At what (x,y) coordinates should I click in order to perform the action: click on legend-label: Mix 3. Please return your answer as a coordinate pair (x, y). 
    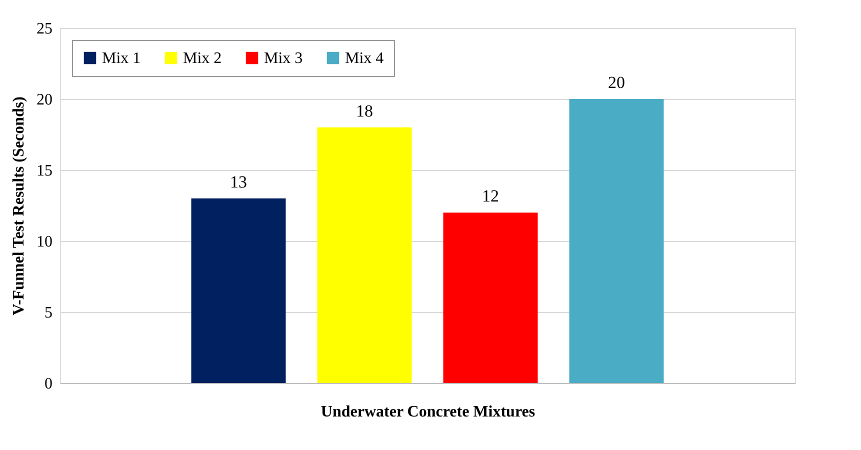
    Looking at the image, I should click on (283, 58).